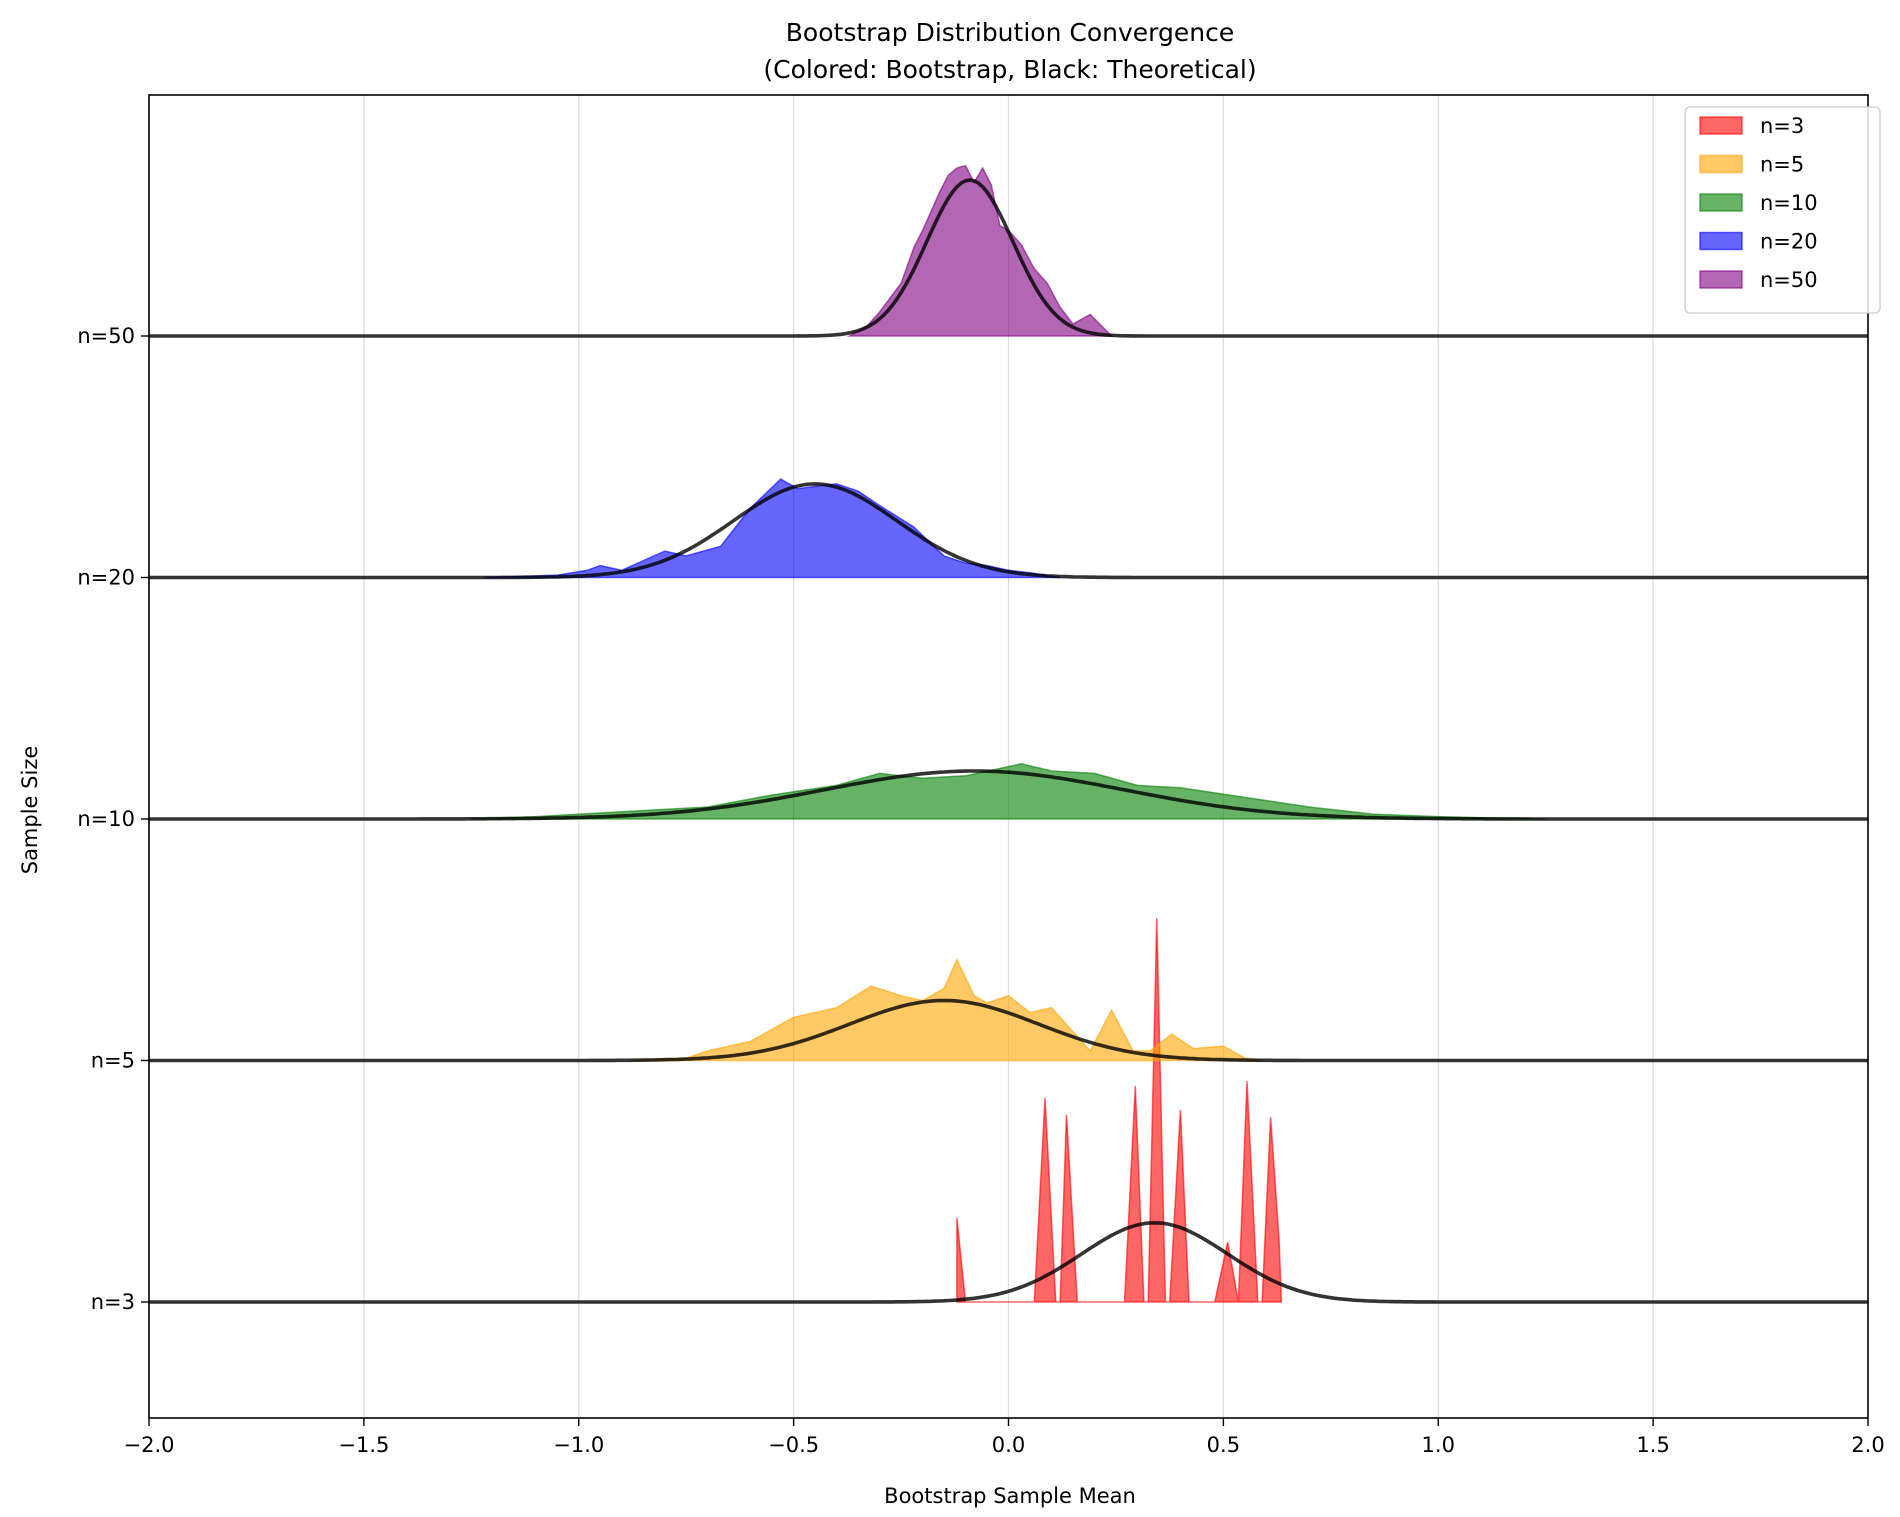 Image resolution: width=1900 pixels, height=1517 pixels. Describe the element at coordinates (1789, 280) in the screenshot. I see `legend-label: n=50` at that location.